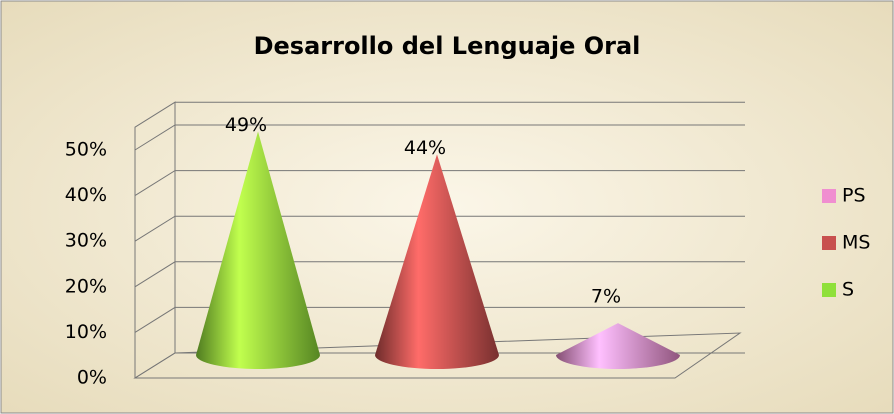 This screenshot has width=894, height=414. What do you see at coordinates (848, 290) in the screenshot?
I see `legend-label: S` at bounding box center [848, 290].